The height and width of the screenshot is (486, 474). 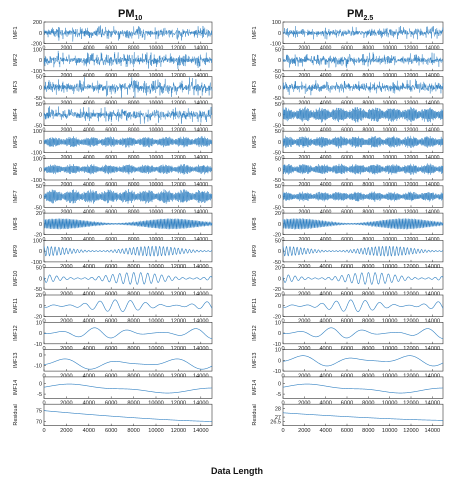 I want to click on y-tick-label: 200, so click(x=37, y=23).